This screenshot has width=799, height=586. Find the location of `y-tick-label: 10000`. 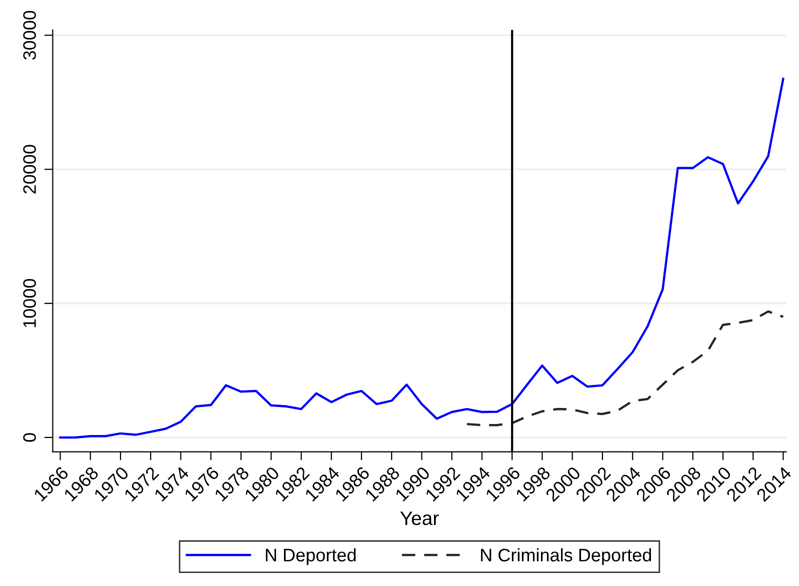

y-tick-label: 10000 is located at coordinates (29, 303).